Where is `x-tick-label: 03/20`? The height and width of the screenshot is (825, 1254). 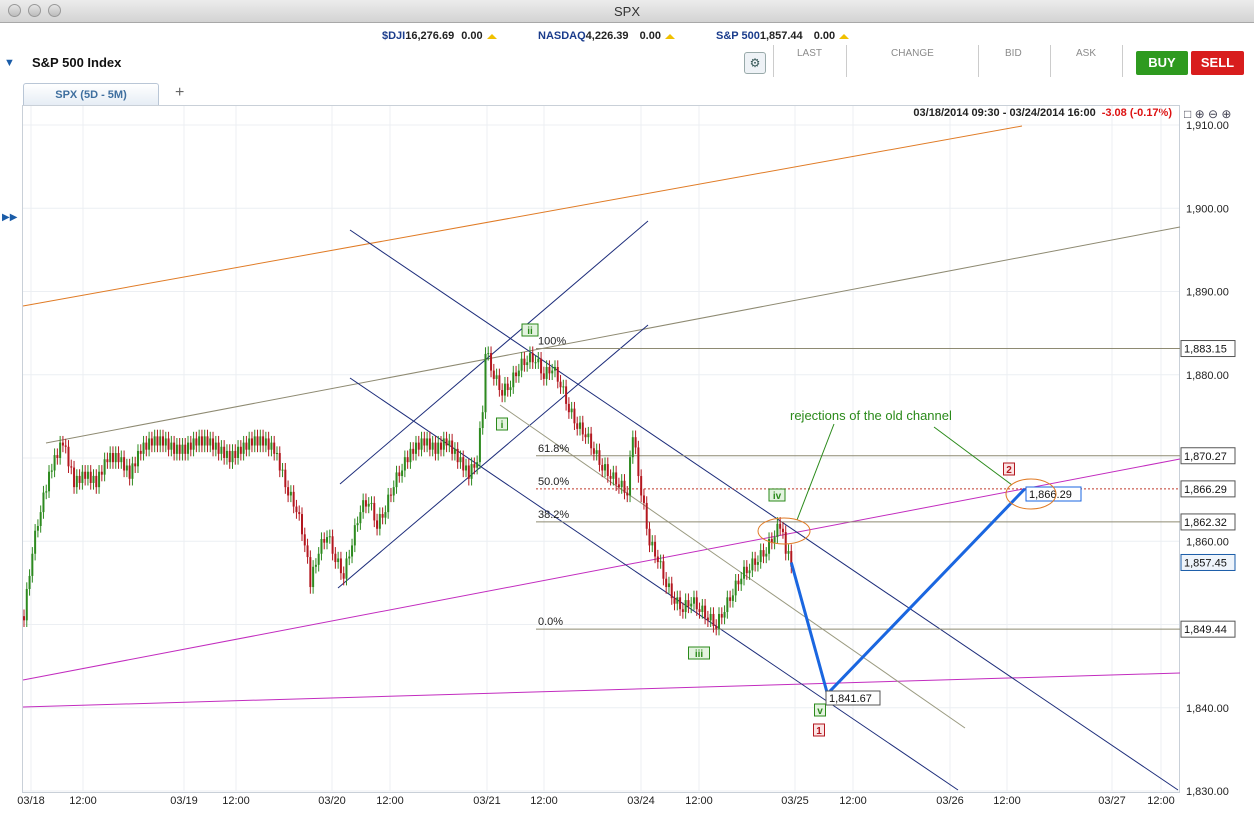 x-tick-label: 03/20 is located at coordinates (332, 801).